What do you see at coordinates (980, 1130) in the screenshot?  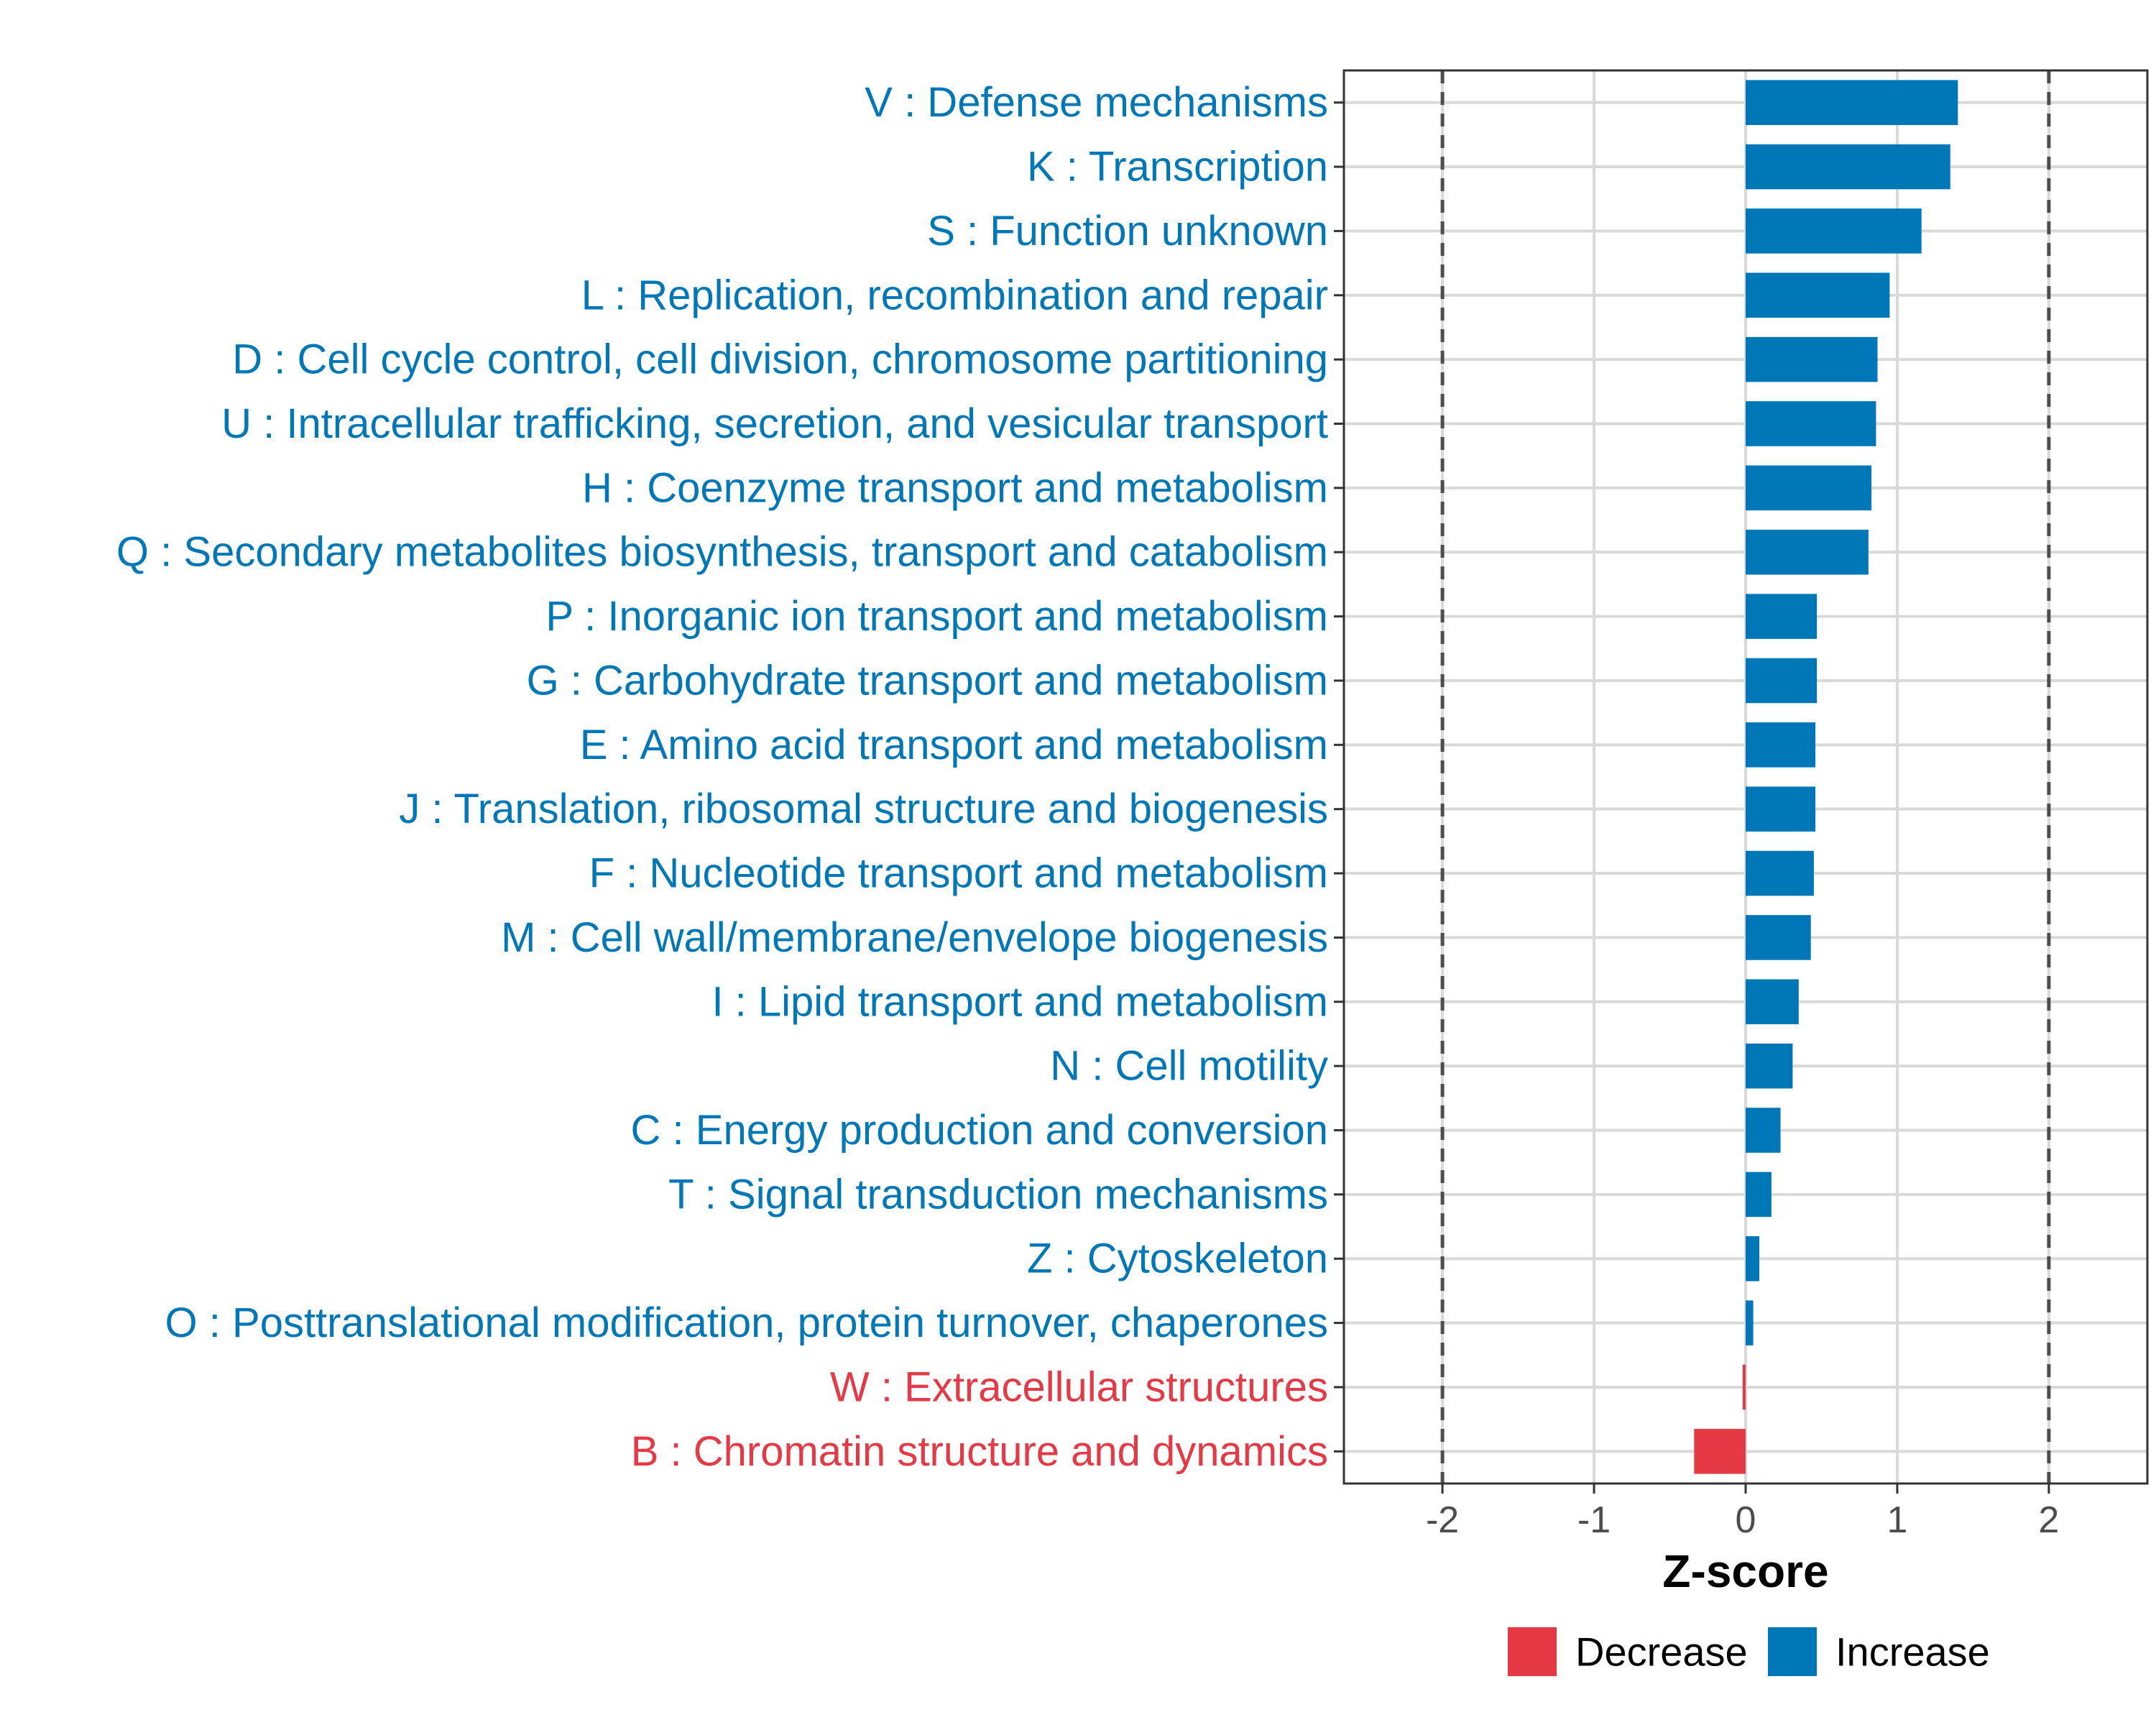 I see `category-label: C : Energy production and conversion` at bounding box center [980, 1130].